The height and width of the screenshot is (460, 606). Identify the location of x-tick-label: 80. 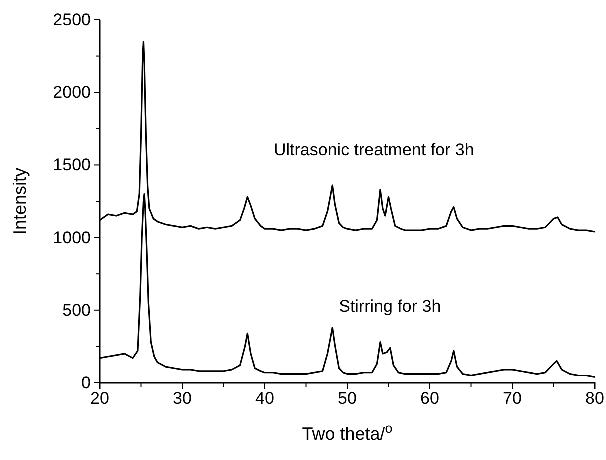
(595, 398).